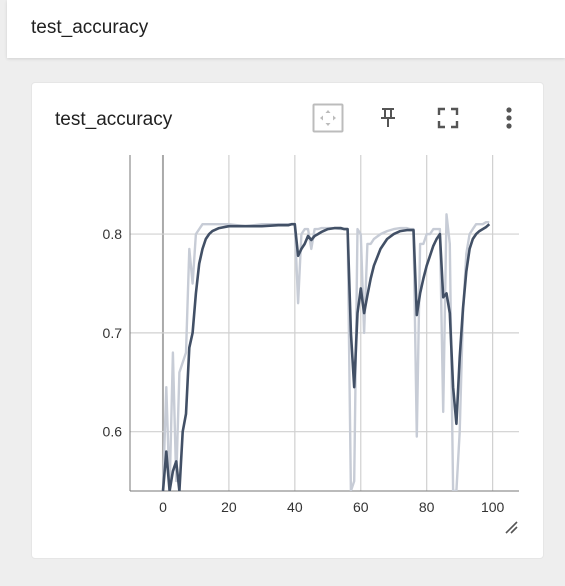 This screenshot has height=586, width=565. I want to click on y-tick-label: 0.7, so click(113, 333).